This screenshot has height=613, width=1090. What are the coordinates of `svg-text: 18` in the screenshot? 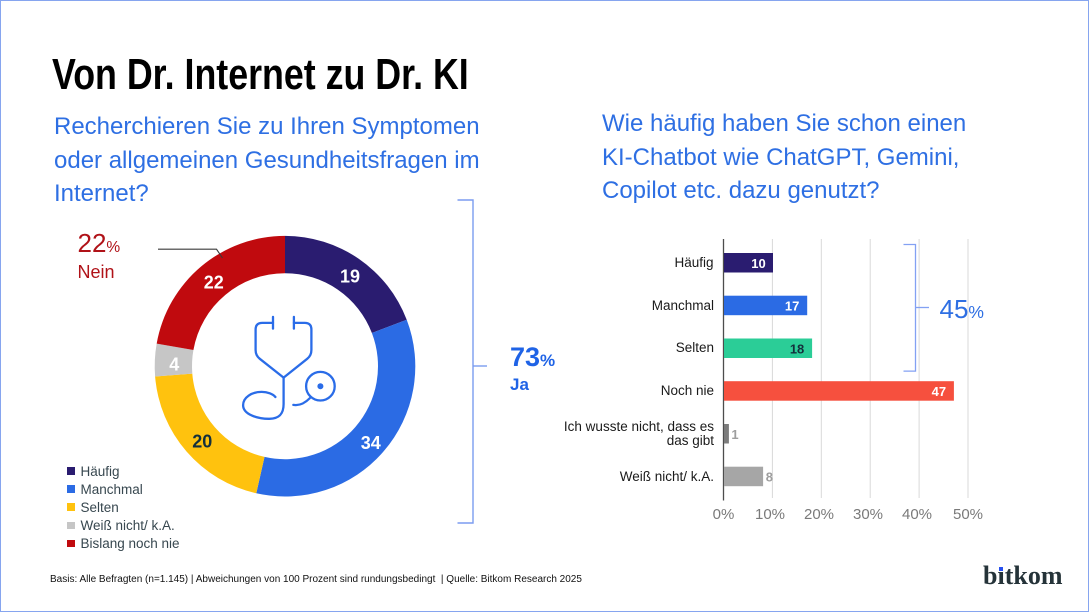 It's located at (797, 348).